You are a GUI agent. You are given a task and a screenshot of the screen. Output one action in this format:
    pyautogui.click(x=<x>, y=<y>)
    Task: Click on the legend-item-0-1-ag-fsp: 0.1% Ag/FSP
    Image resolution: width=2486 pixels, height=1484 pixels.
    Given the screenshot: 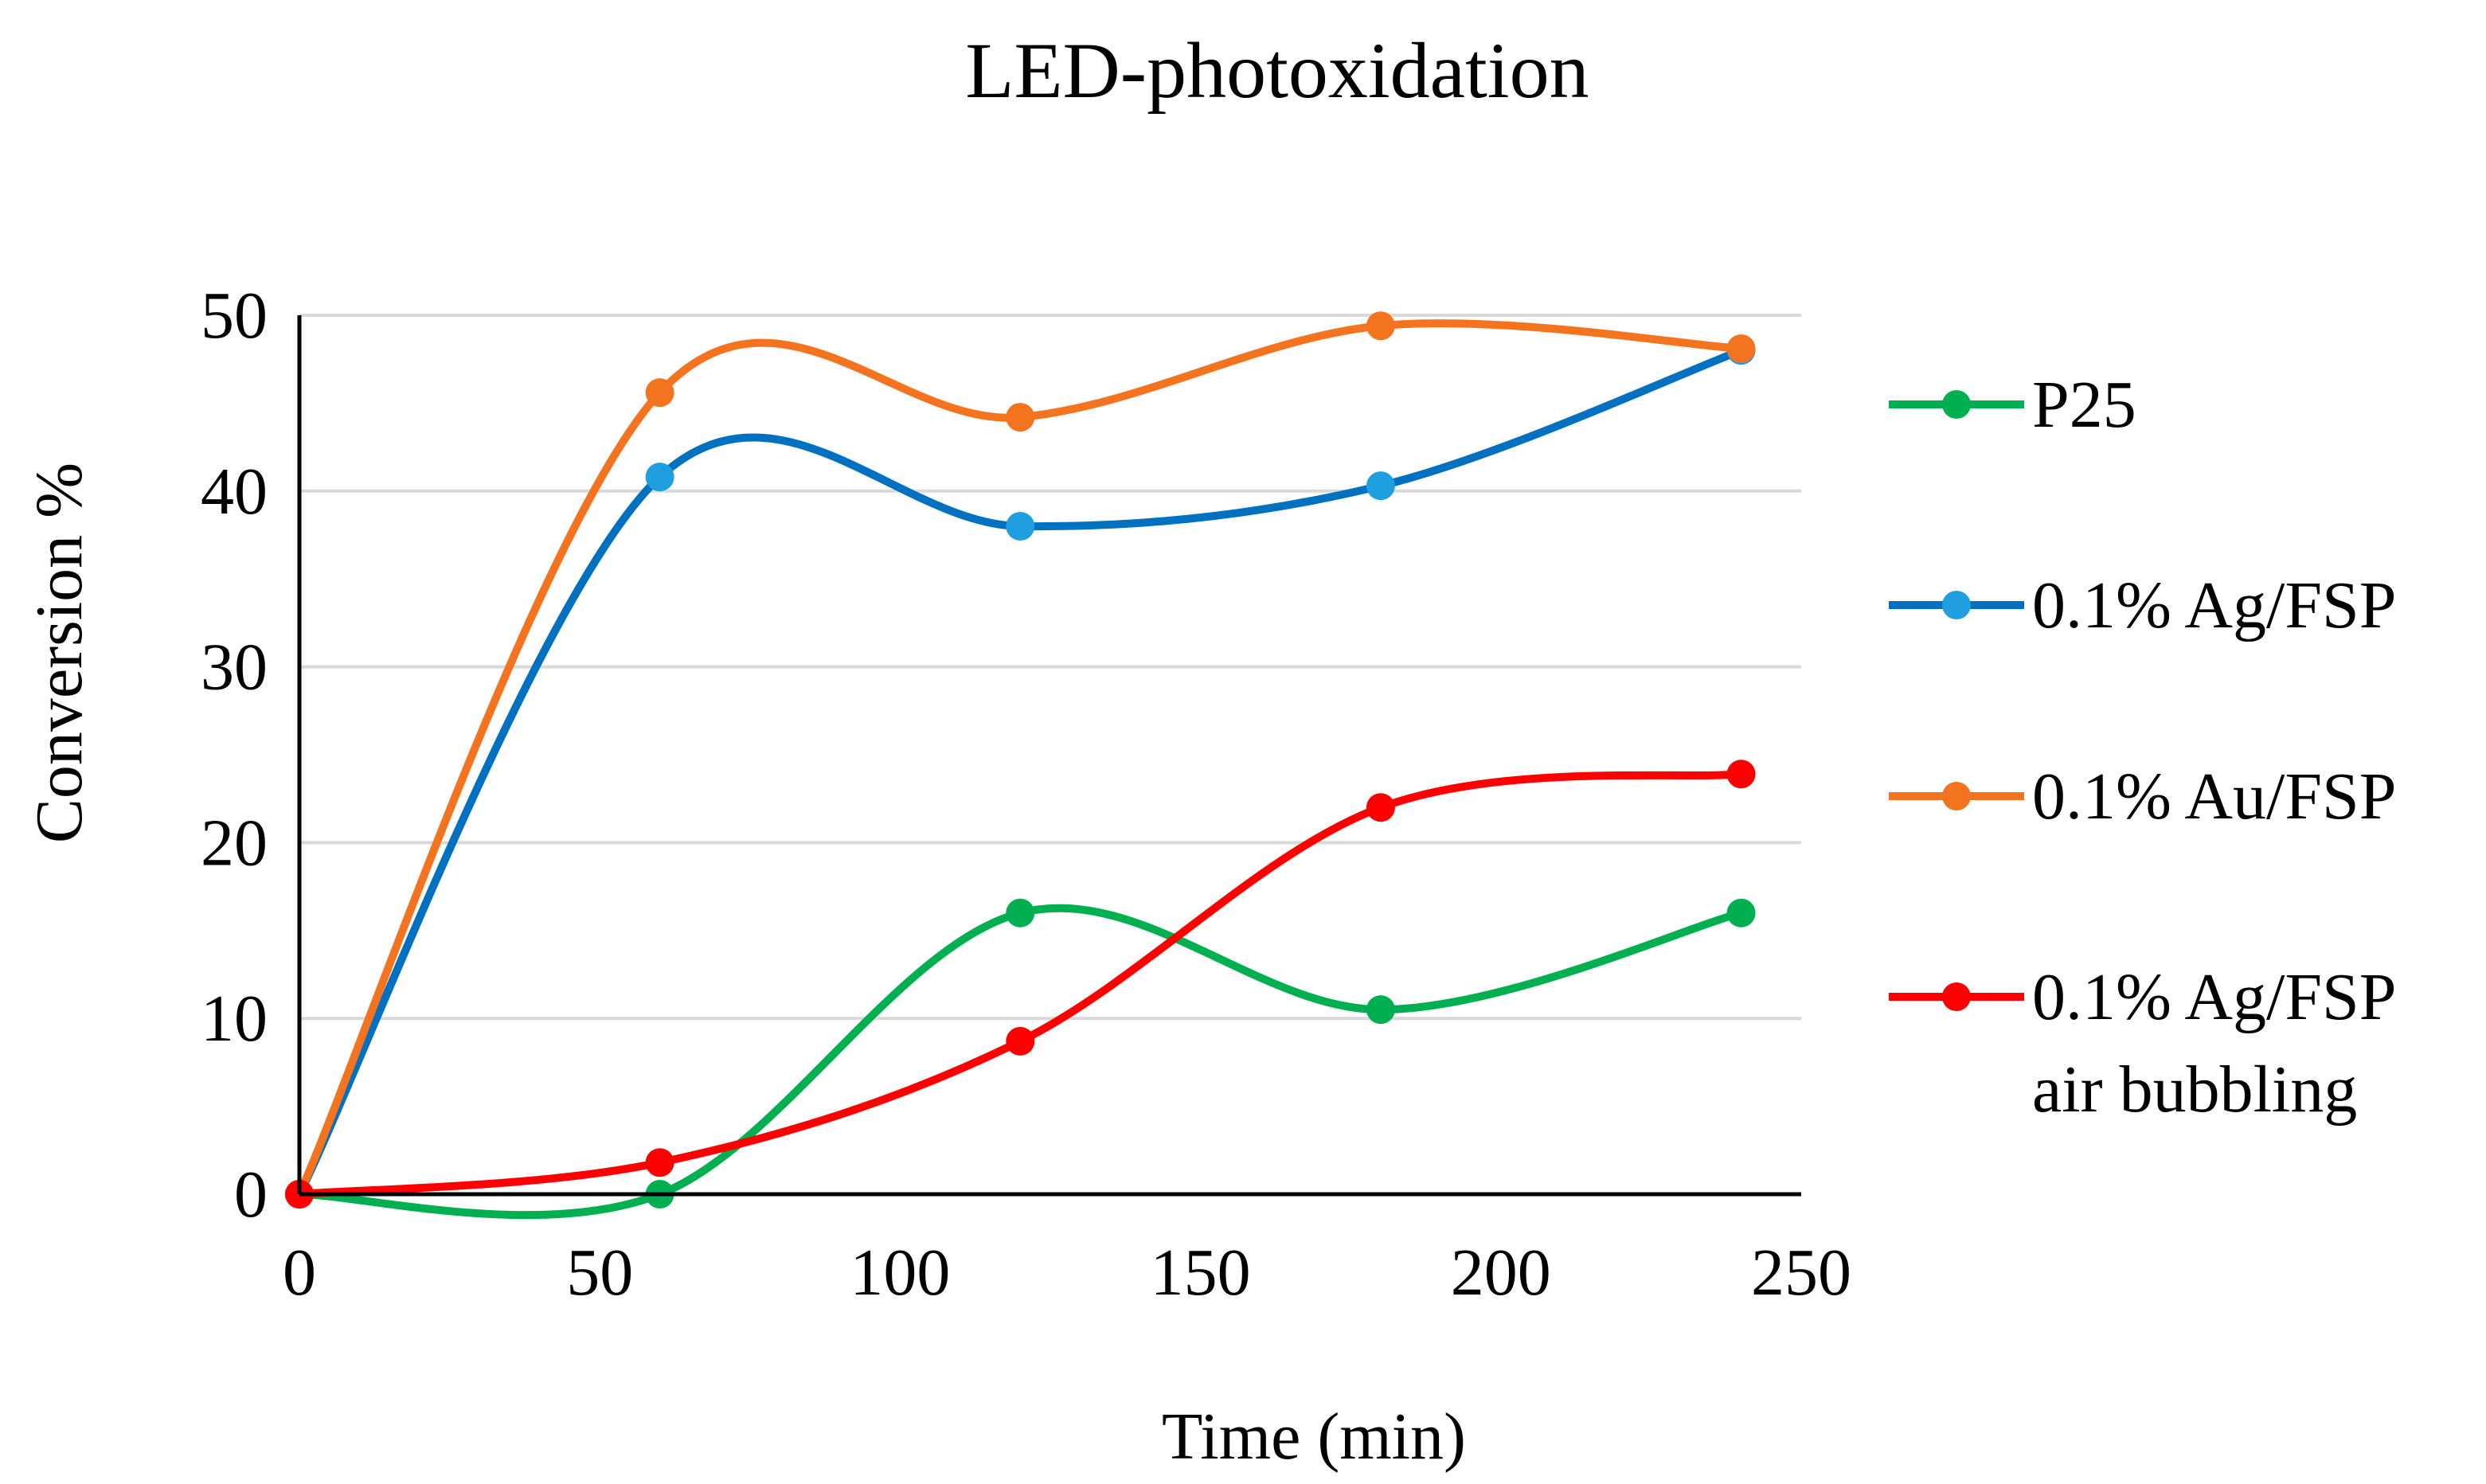 What is the action you would take?
    pyautogui.click(x=2143, y=605)
    